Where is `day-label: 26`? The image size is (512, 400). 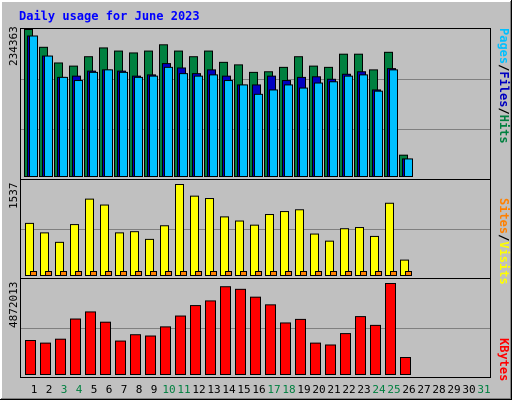 day-label: 26 is located at coordinates (408, 389).